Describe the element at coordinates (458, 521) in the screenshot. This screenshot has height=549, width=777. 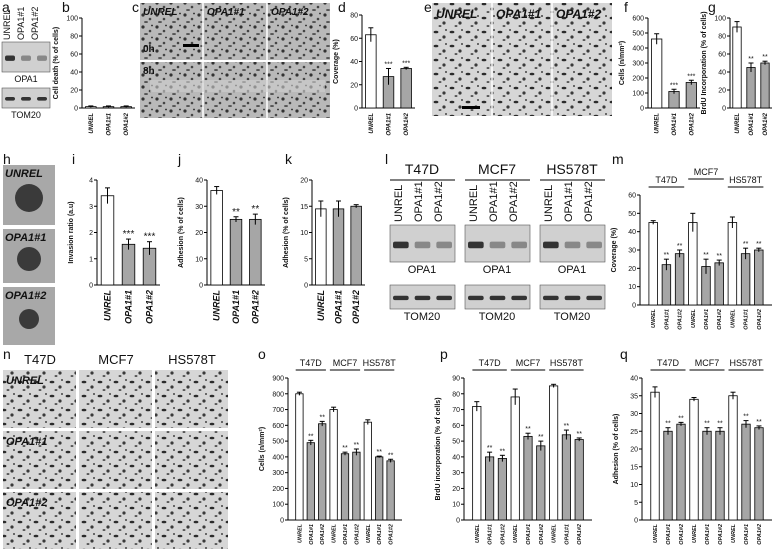
I see `y-tick-label: 0` at that location.